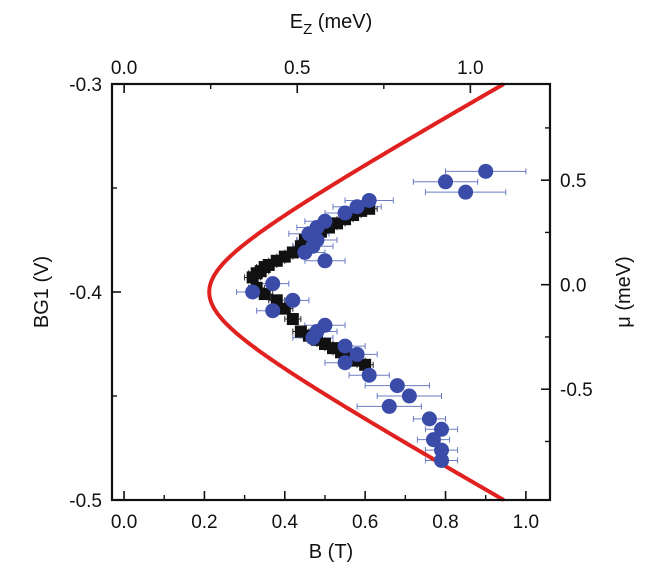 This screenshot has width=664, height=573. Describe the element at coordinates (85, 293) in the screenshot. I see `y-tick-label: -0.4` at that location.